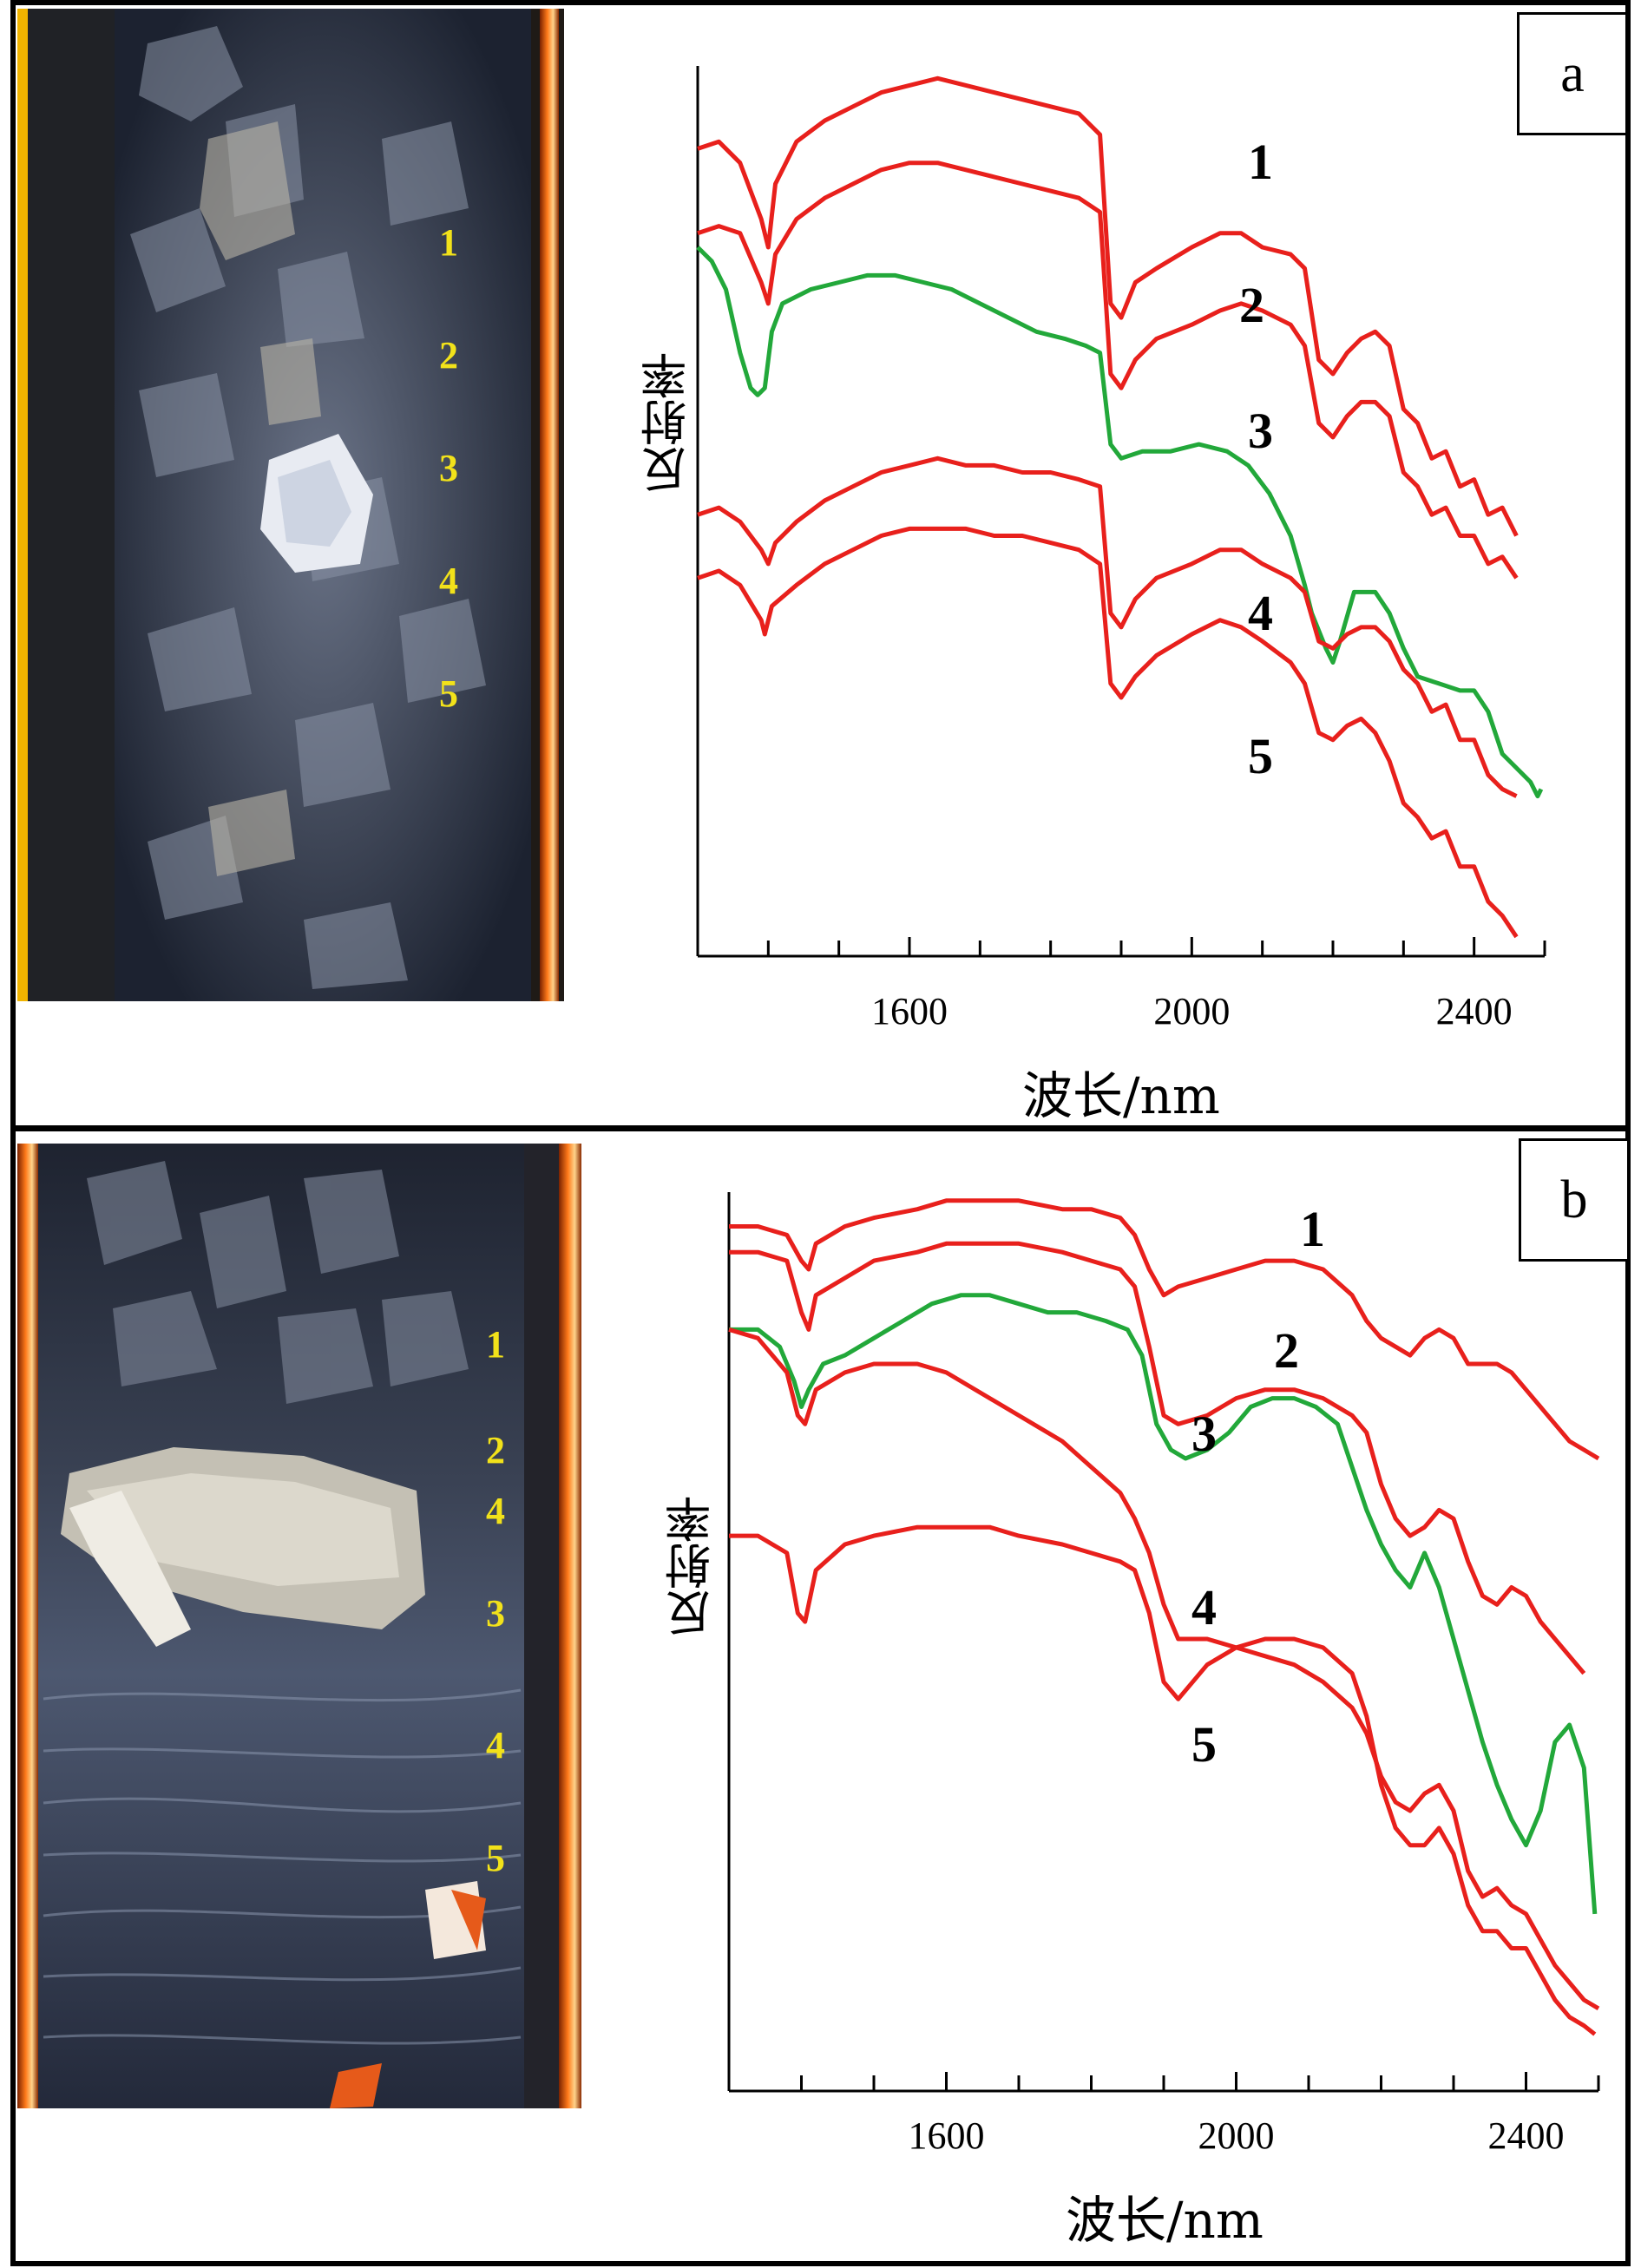  I want to click on panel-b-x-axis-label: 波长/nm, so click(1165, 2220).